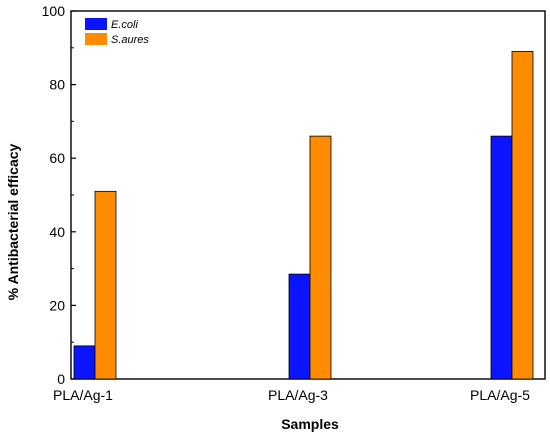 The image size is (550, 436). What do you see at coordinates (124, 25) in the screenshot?
I see `legend-label: E.coli` at bounding box center [124, 25].